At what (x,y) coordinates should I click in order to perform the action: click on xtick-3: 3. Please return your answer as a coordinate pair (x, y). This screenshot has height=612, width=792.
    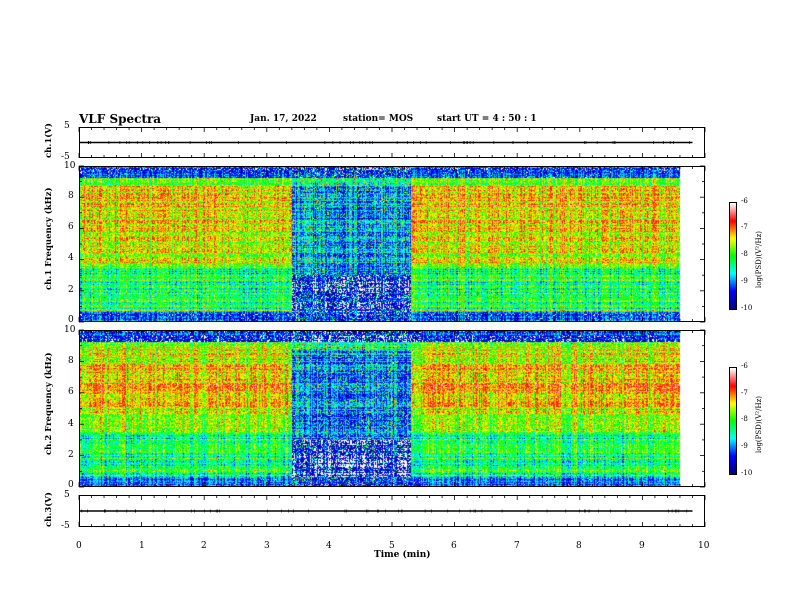
    Looking at the image, I should click on (267, 546).